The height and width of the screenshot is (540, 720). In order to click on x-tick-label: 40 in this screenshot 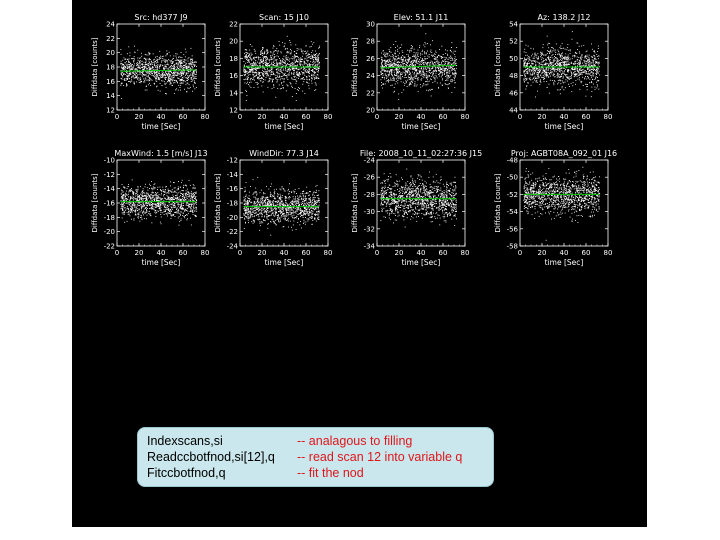, I will do `click(421, 117)`.